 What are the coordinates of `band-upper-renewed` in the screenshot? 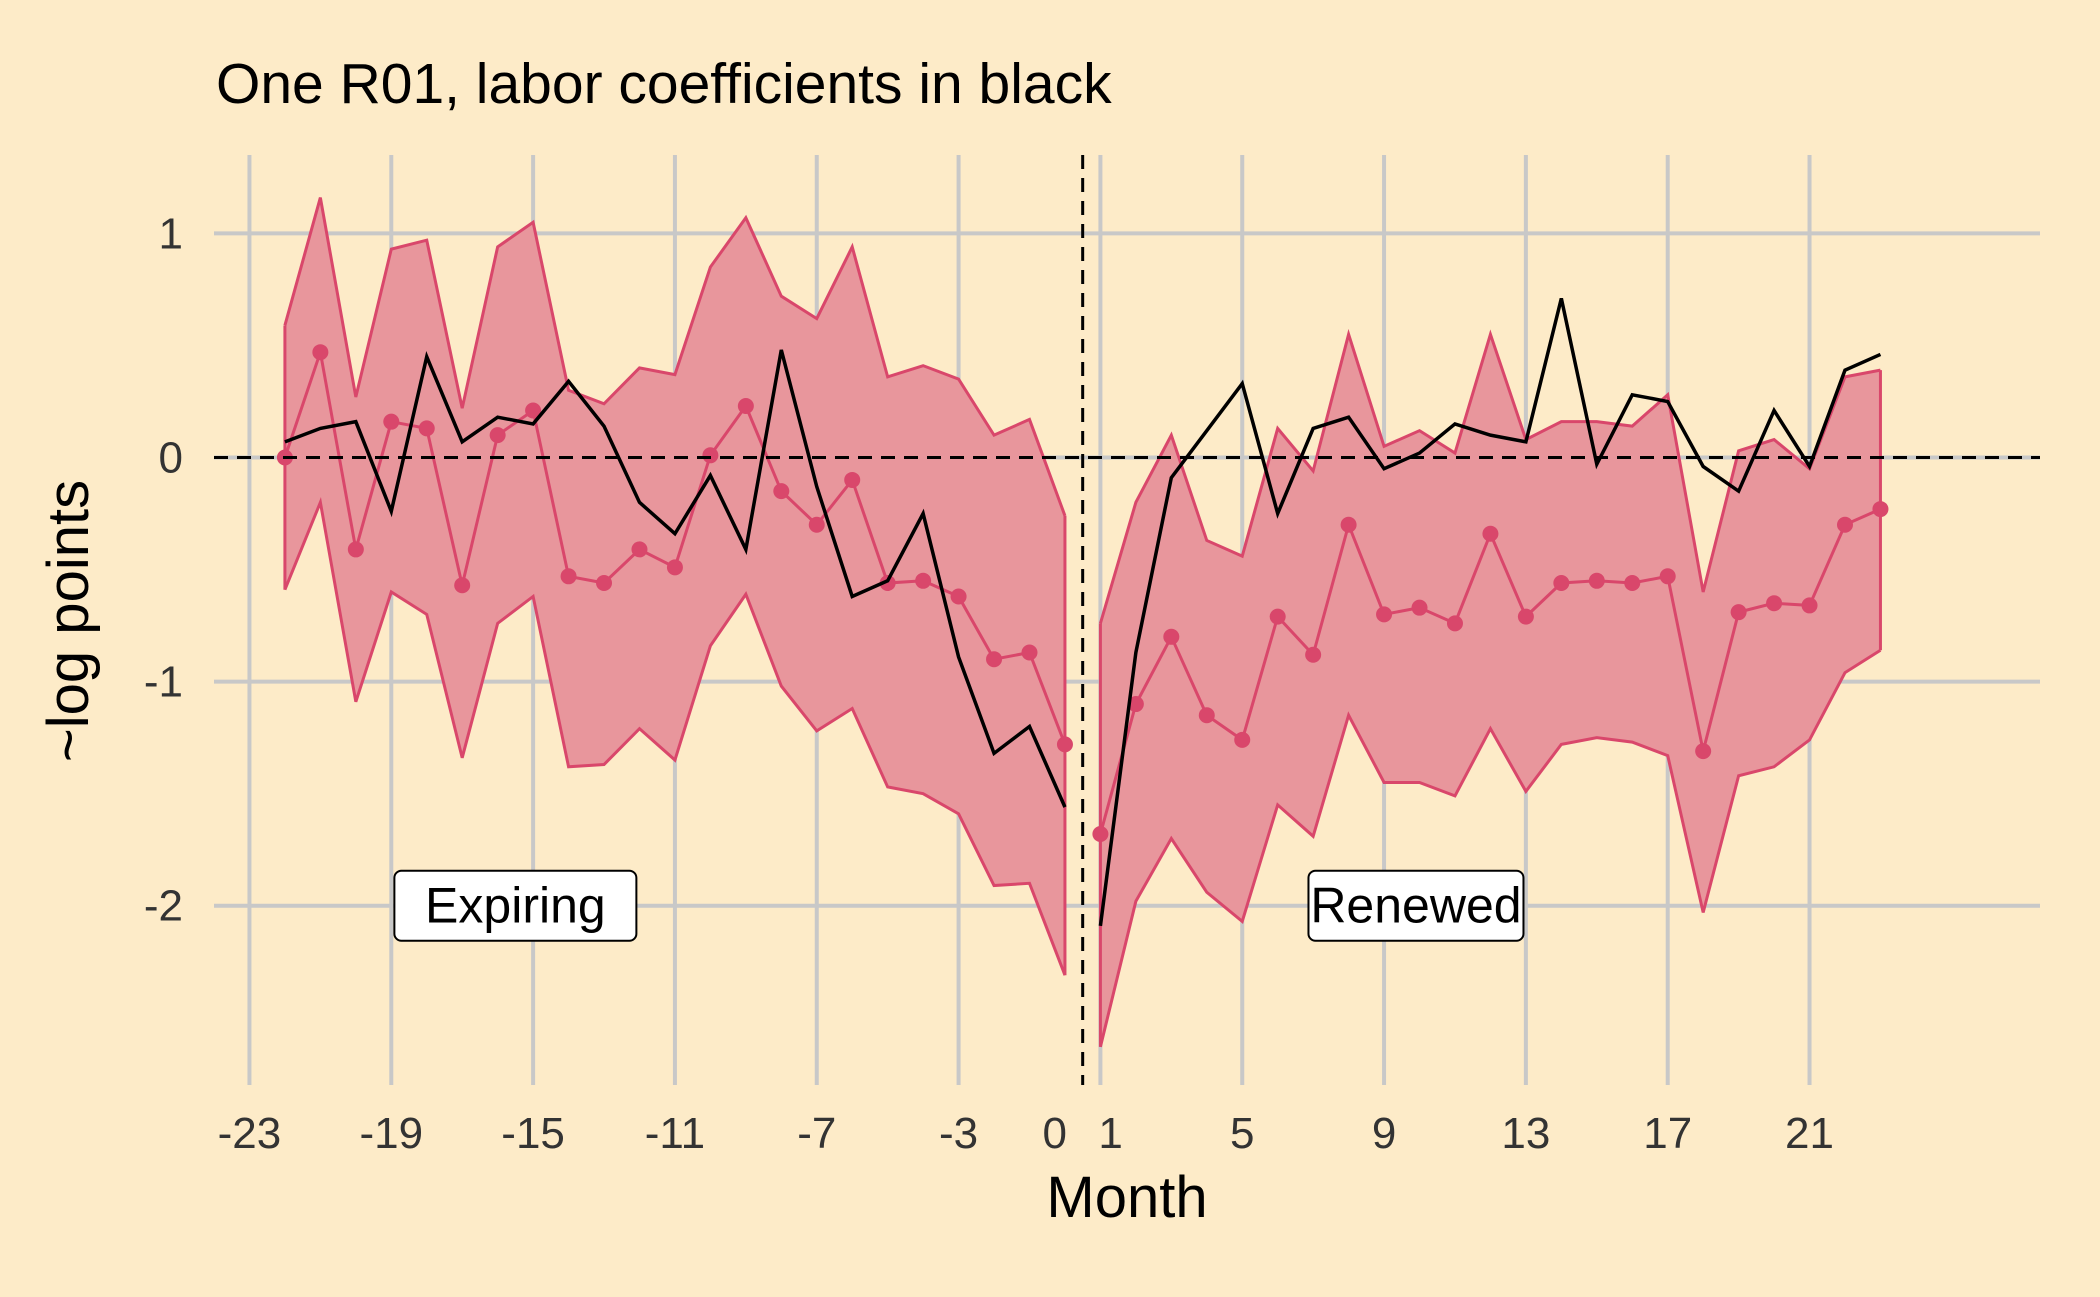 It's located at (1489, 476).